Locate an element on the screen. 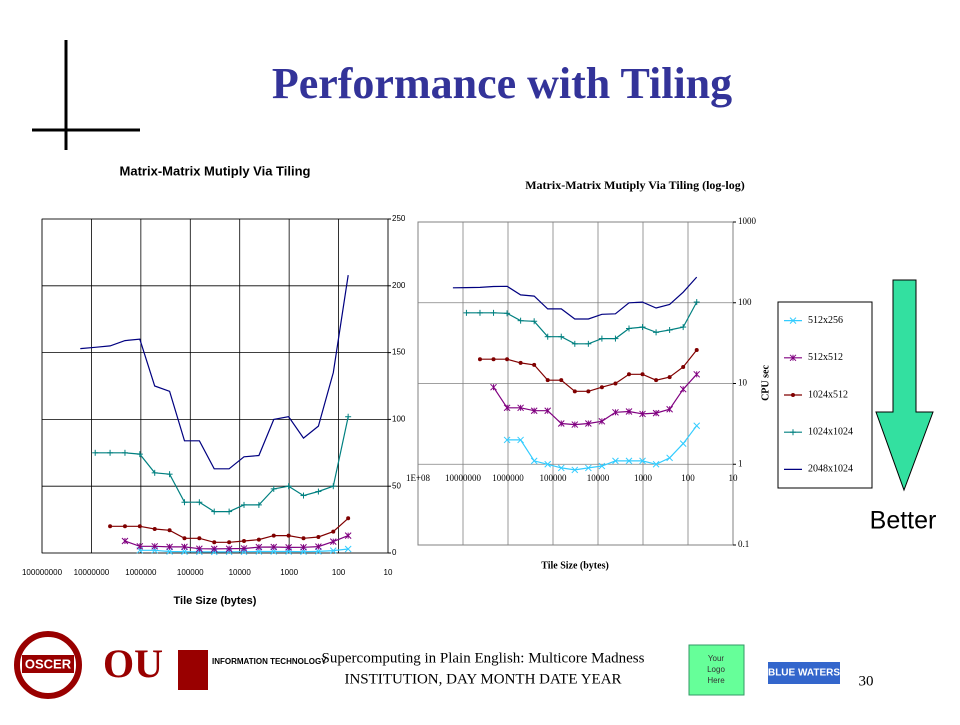 The height and width of the screenshot is (725, 960). x-tick-label: 100000 is located at coordinates (554, 478).